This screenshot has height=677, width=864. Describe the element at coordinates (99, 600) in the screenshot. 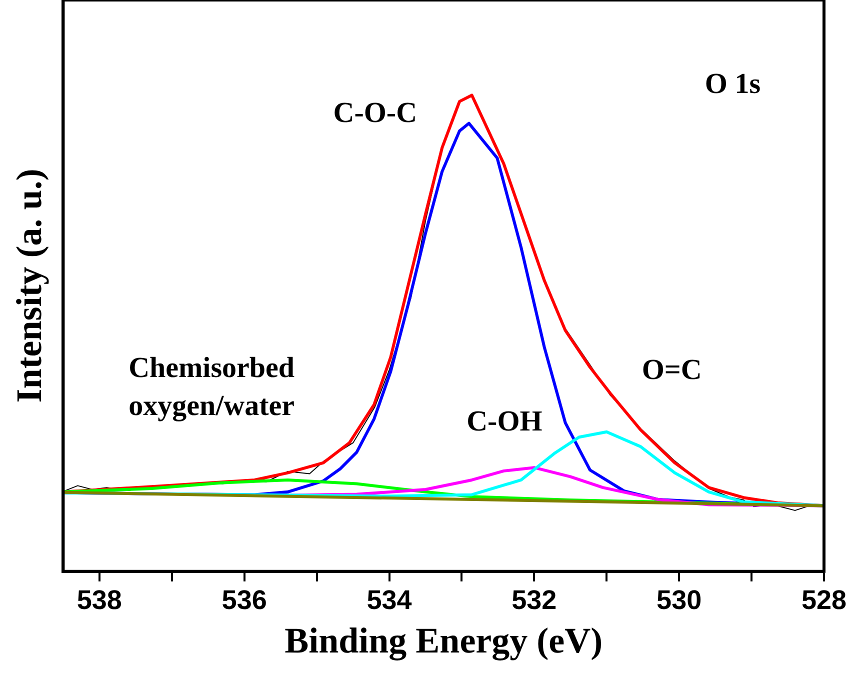

I see `x-tick-label: 538` at that location.